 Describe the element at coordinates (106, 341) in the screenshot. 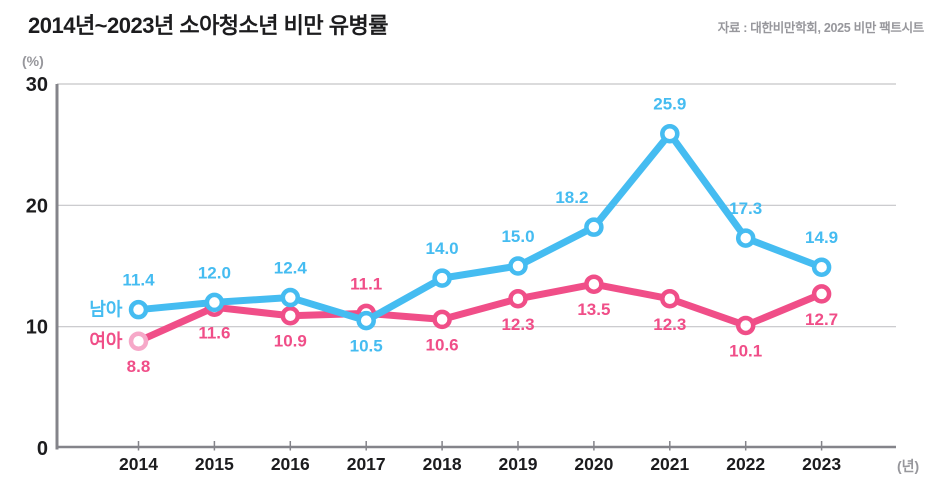

I see `girls-series-inline-label: 여아` at that location.